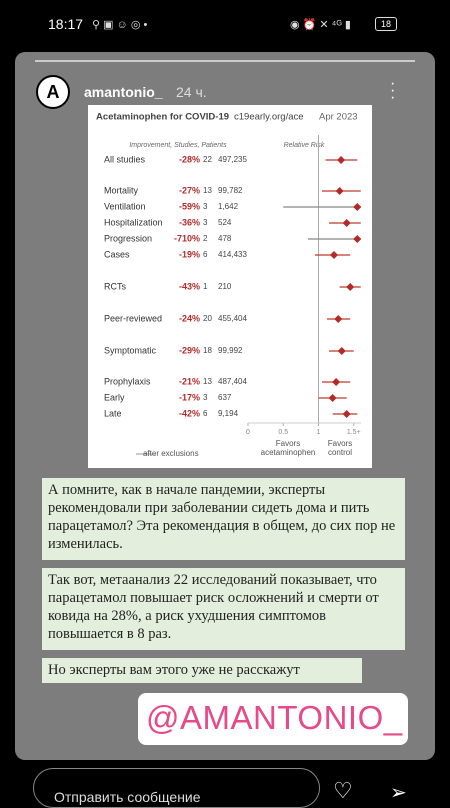 The image size is (450, 808). I want to click on improvement: -710%, so click(187, 238).